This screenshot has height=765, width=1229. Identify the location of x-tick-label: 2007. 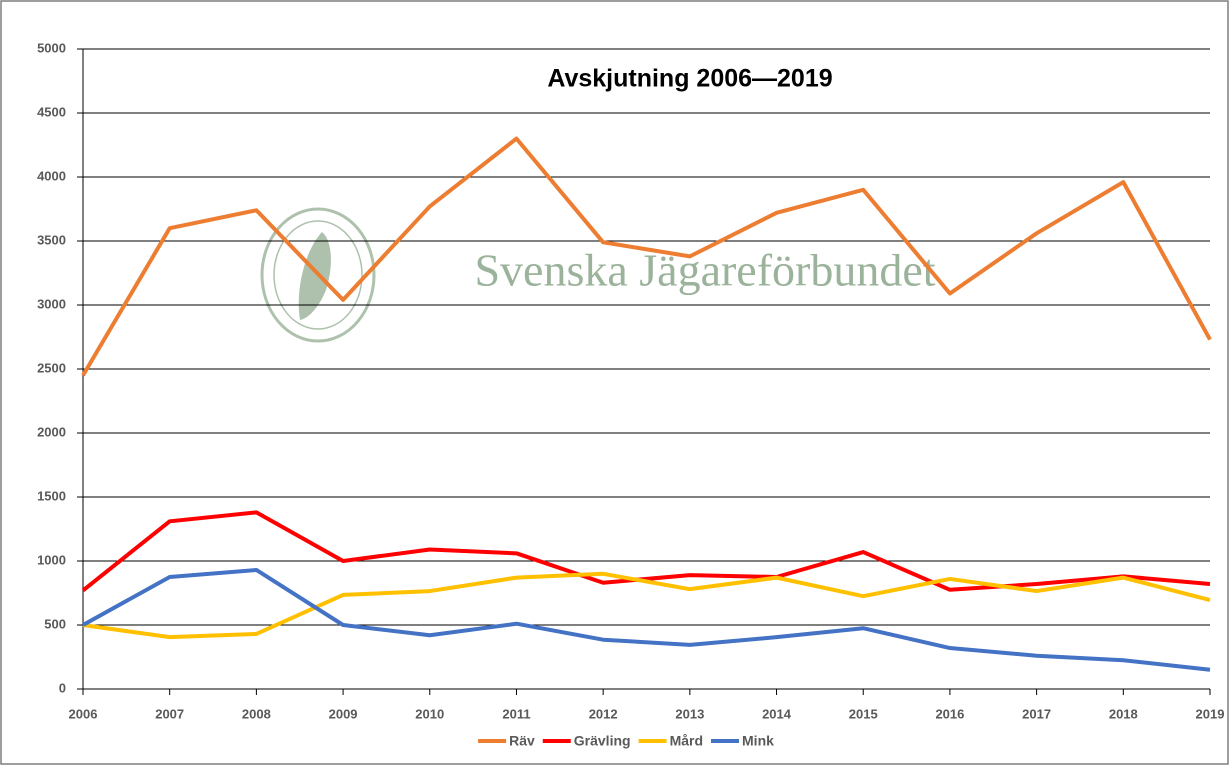
(169, 713).